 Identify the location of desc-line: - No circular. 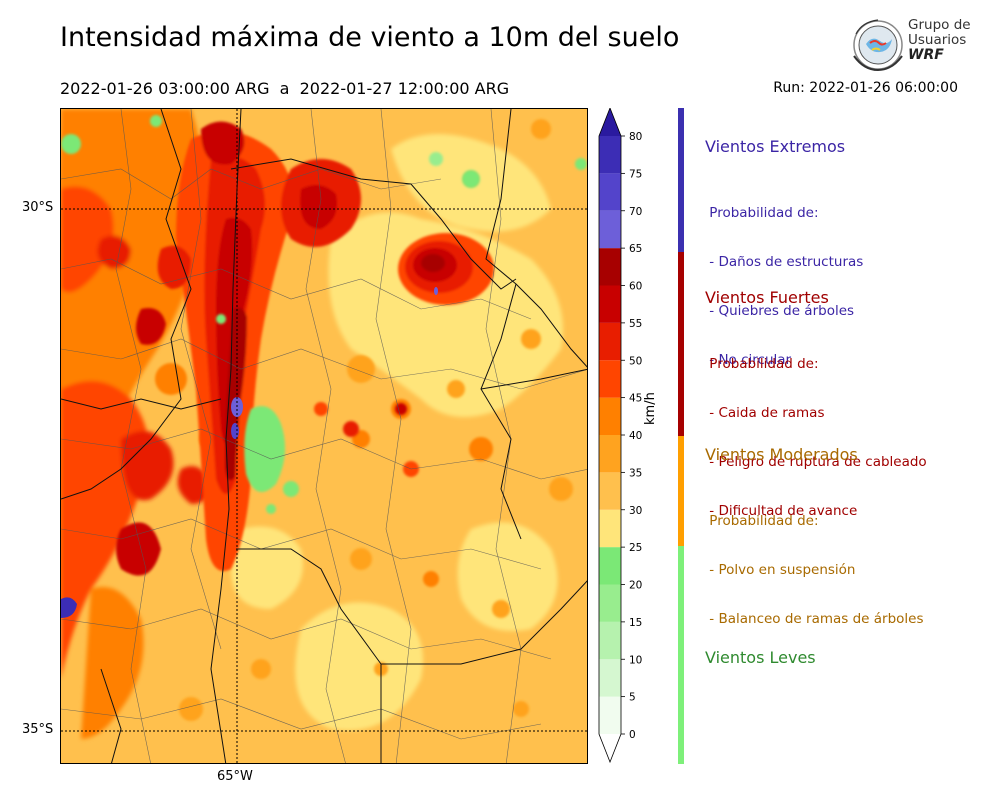
(748, 360).